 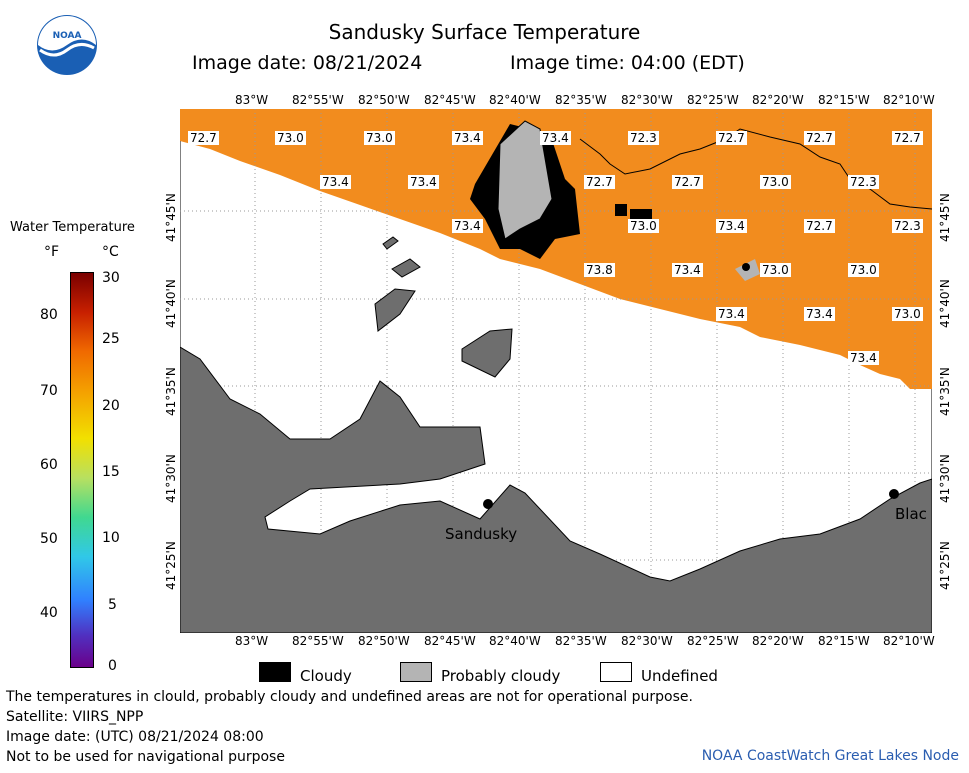 I want to click on lat-label-left: 41°30'N, so click(x=171, y=478).